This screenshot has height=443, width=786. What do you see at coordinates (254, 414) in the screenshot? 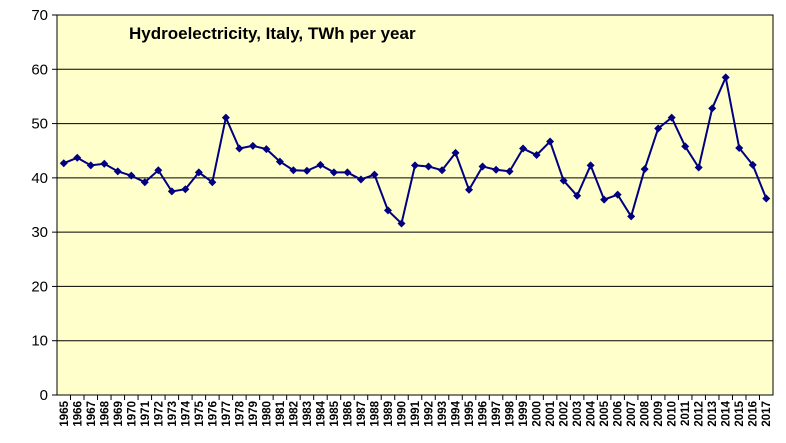
I see `x-tick-label: 1979` at bounding box center [254, 414].